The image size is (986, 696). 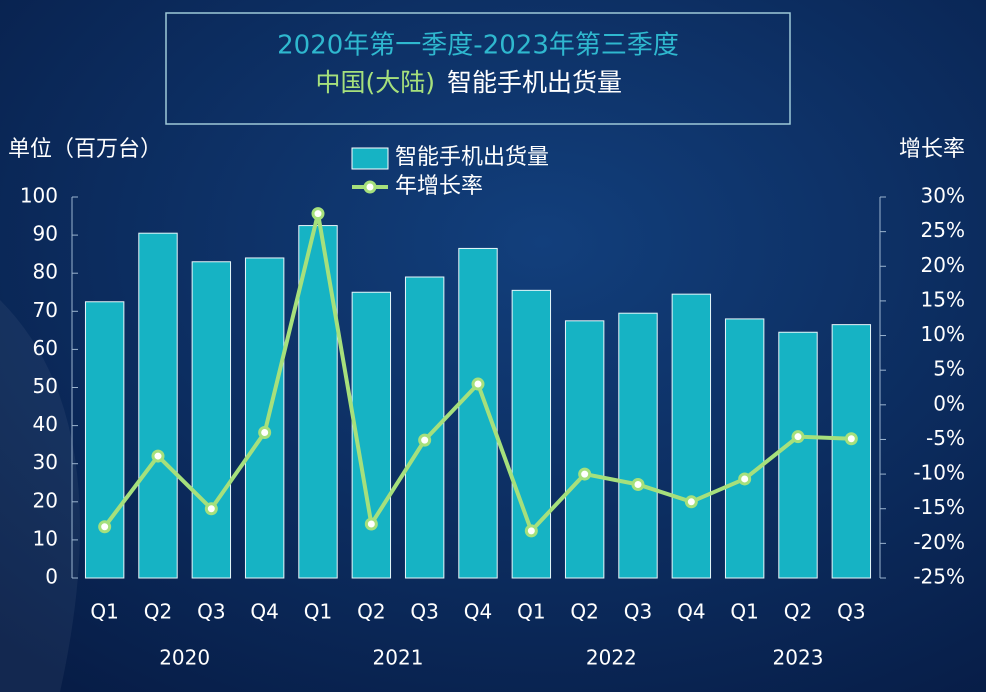 What do you see at coordinates (45, 424) in the screenshot?
I see `y-tick-label: 40` at bounding box center [45, 424].